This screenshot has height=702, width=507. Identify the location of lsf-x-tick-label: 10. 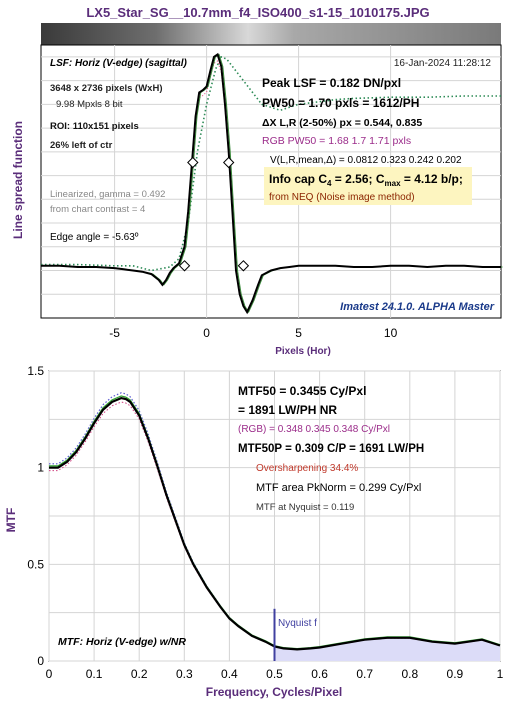
(391, 333).